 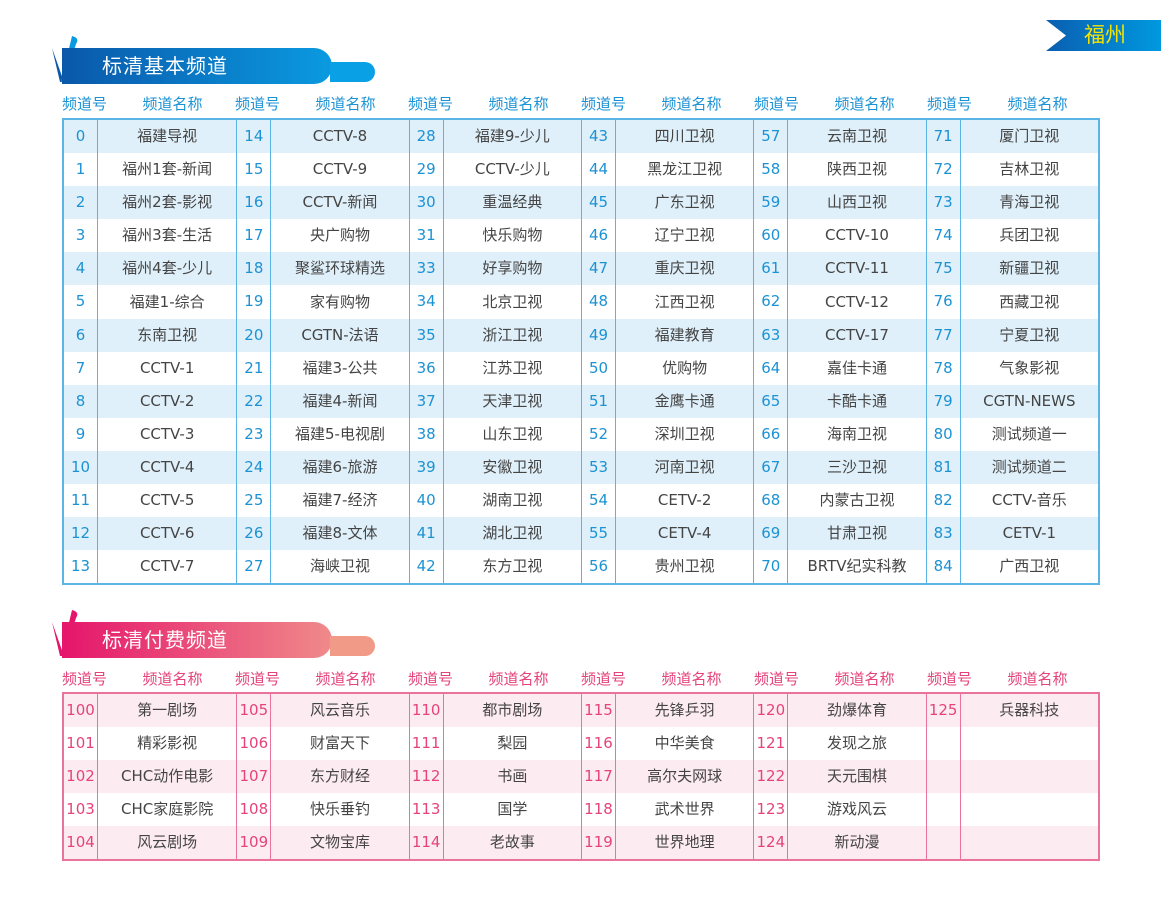 I want to click on table-row: 9 CCTV-3, so click(x=150, y=434).